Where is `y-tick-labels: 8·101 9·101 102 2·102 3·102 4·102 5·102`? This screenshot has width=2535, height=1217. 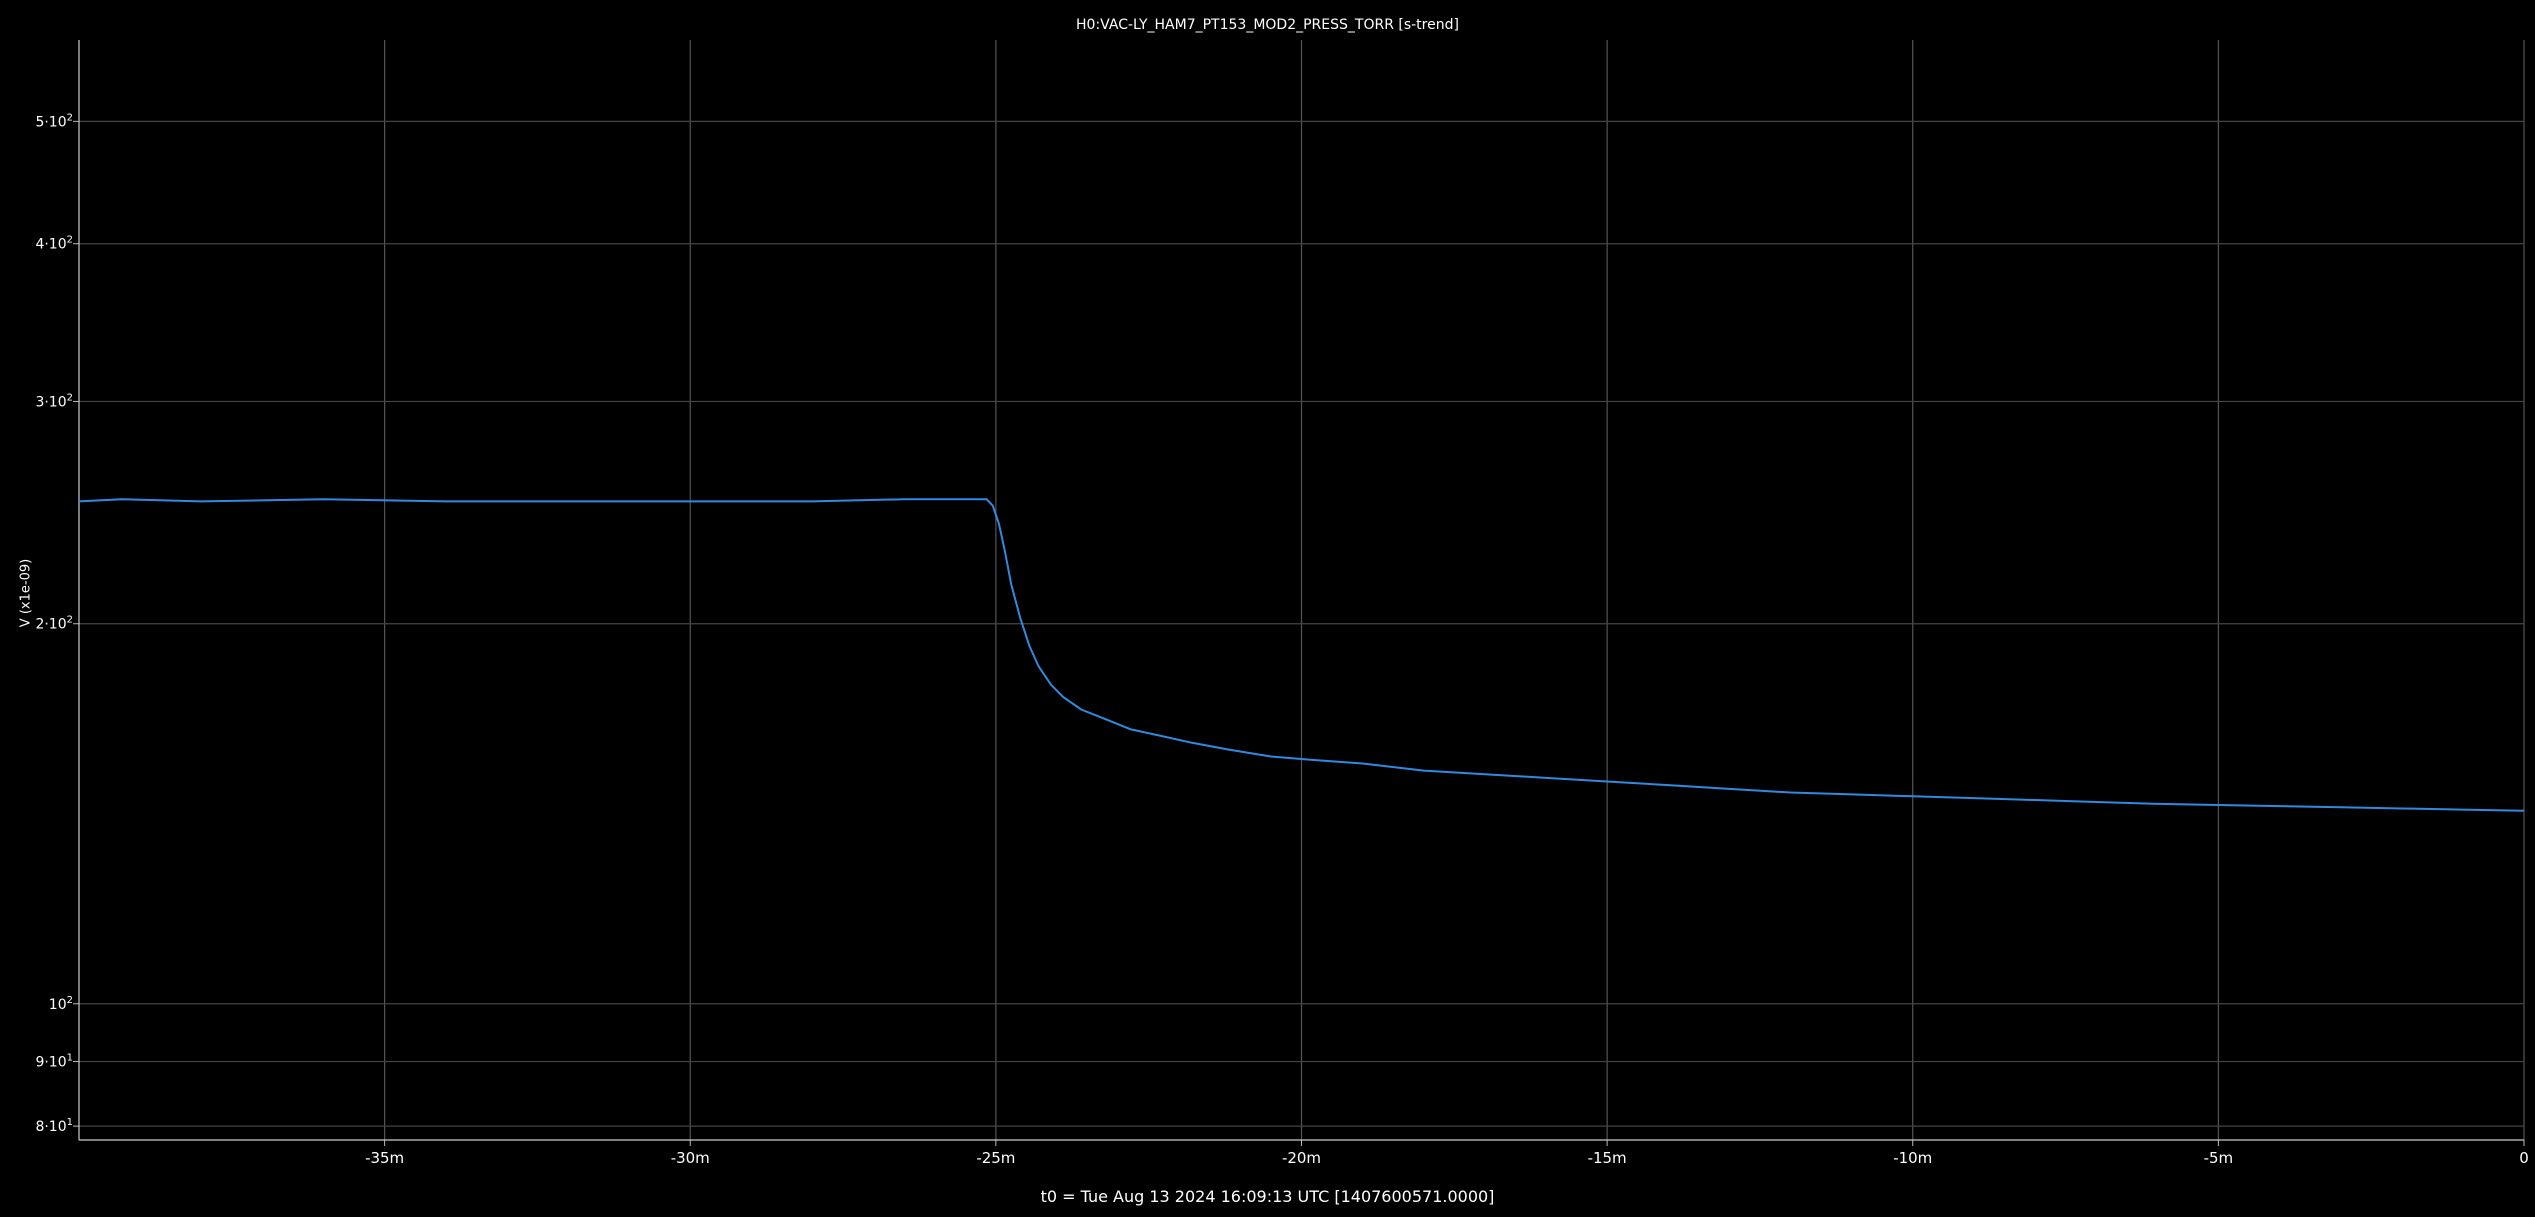 y-tick-labels: 8·101 9·101 102 2·102 3·102 4·102 5·102 is located at coordinates (54, 623).